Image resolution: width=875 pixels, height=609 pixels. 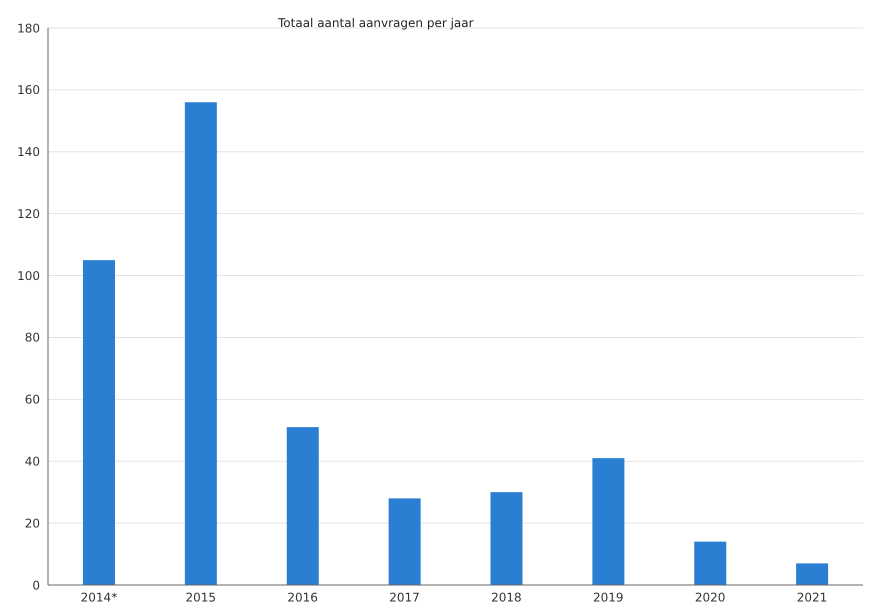 I want to click on x-tick-label: 2020, so click(x=710, y=597).